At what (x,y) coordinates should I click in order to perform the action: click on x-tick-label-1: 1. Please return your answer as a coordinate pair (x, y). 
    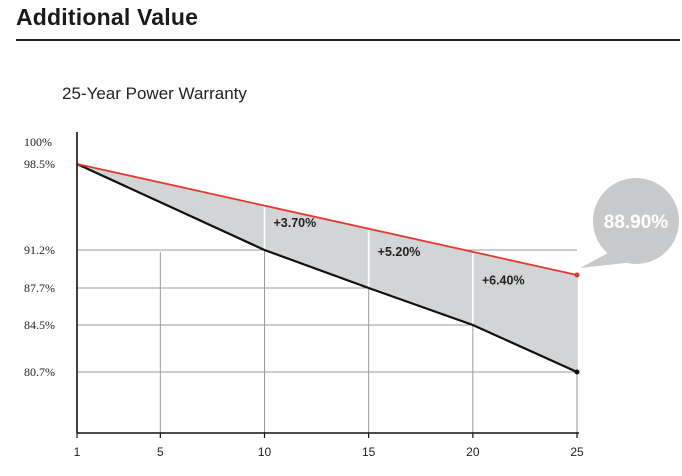
    Looking at the image, I should click on (77, 452).